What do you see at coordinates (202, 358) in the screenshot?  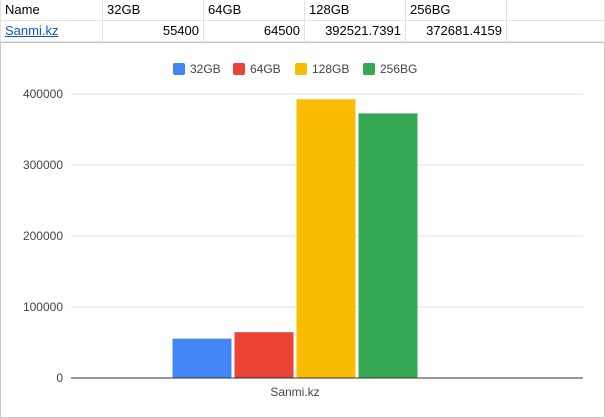 I see `bar-32gb` at bounding box center [202, 358].